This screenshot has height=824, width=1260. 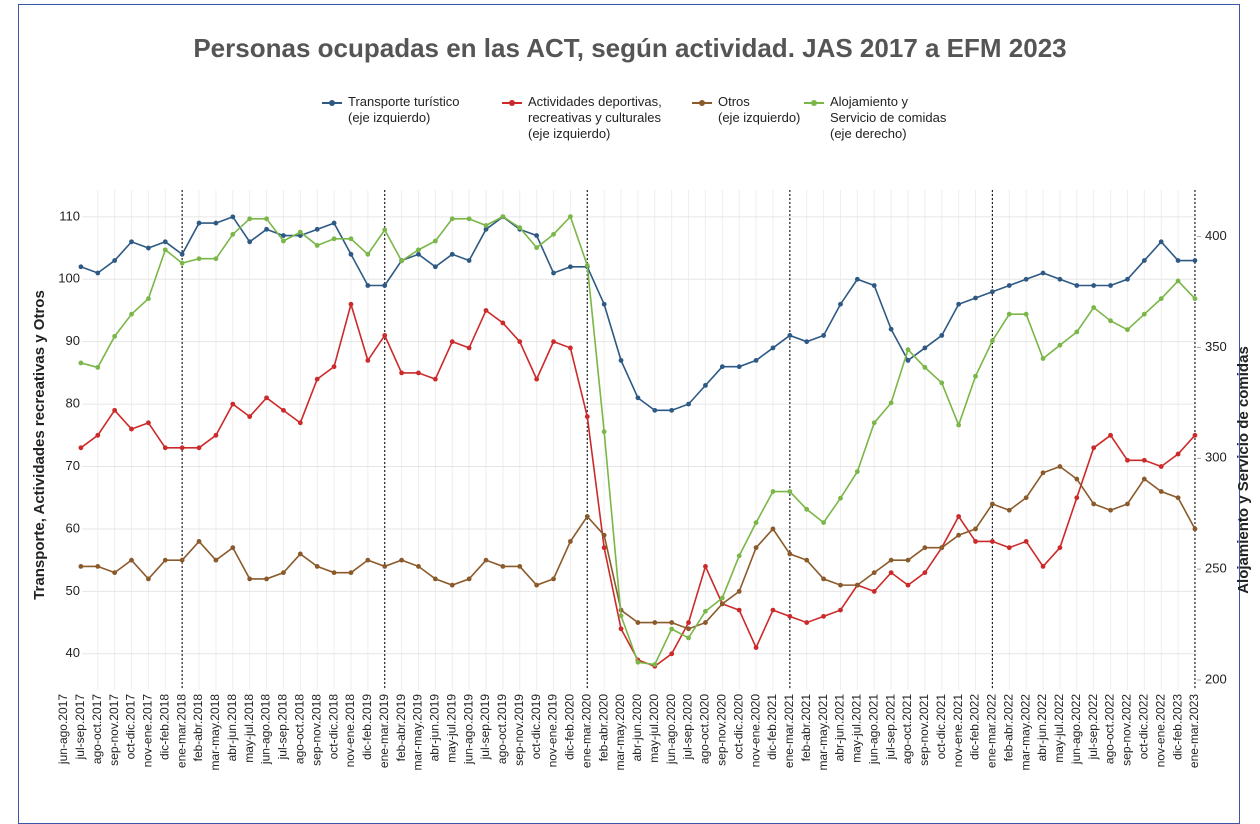 What do you see at coordinates (890, 727) in the screenshot?
I see `x-tick-label: jul-sep.2021` at bounding box center [890, 727].